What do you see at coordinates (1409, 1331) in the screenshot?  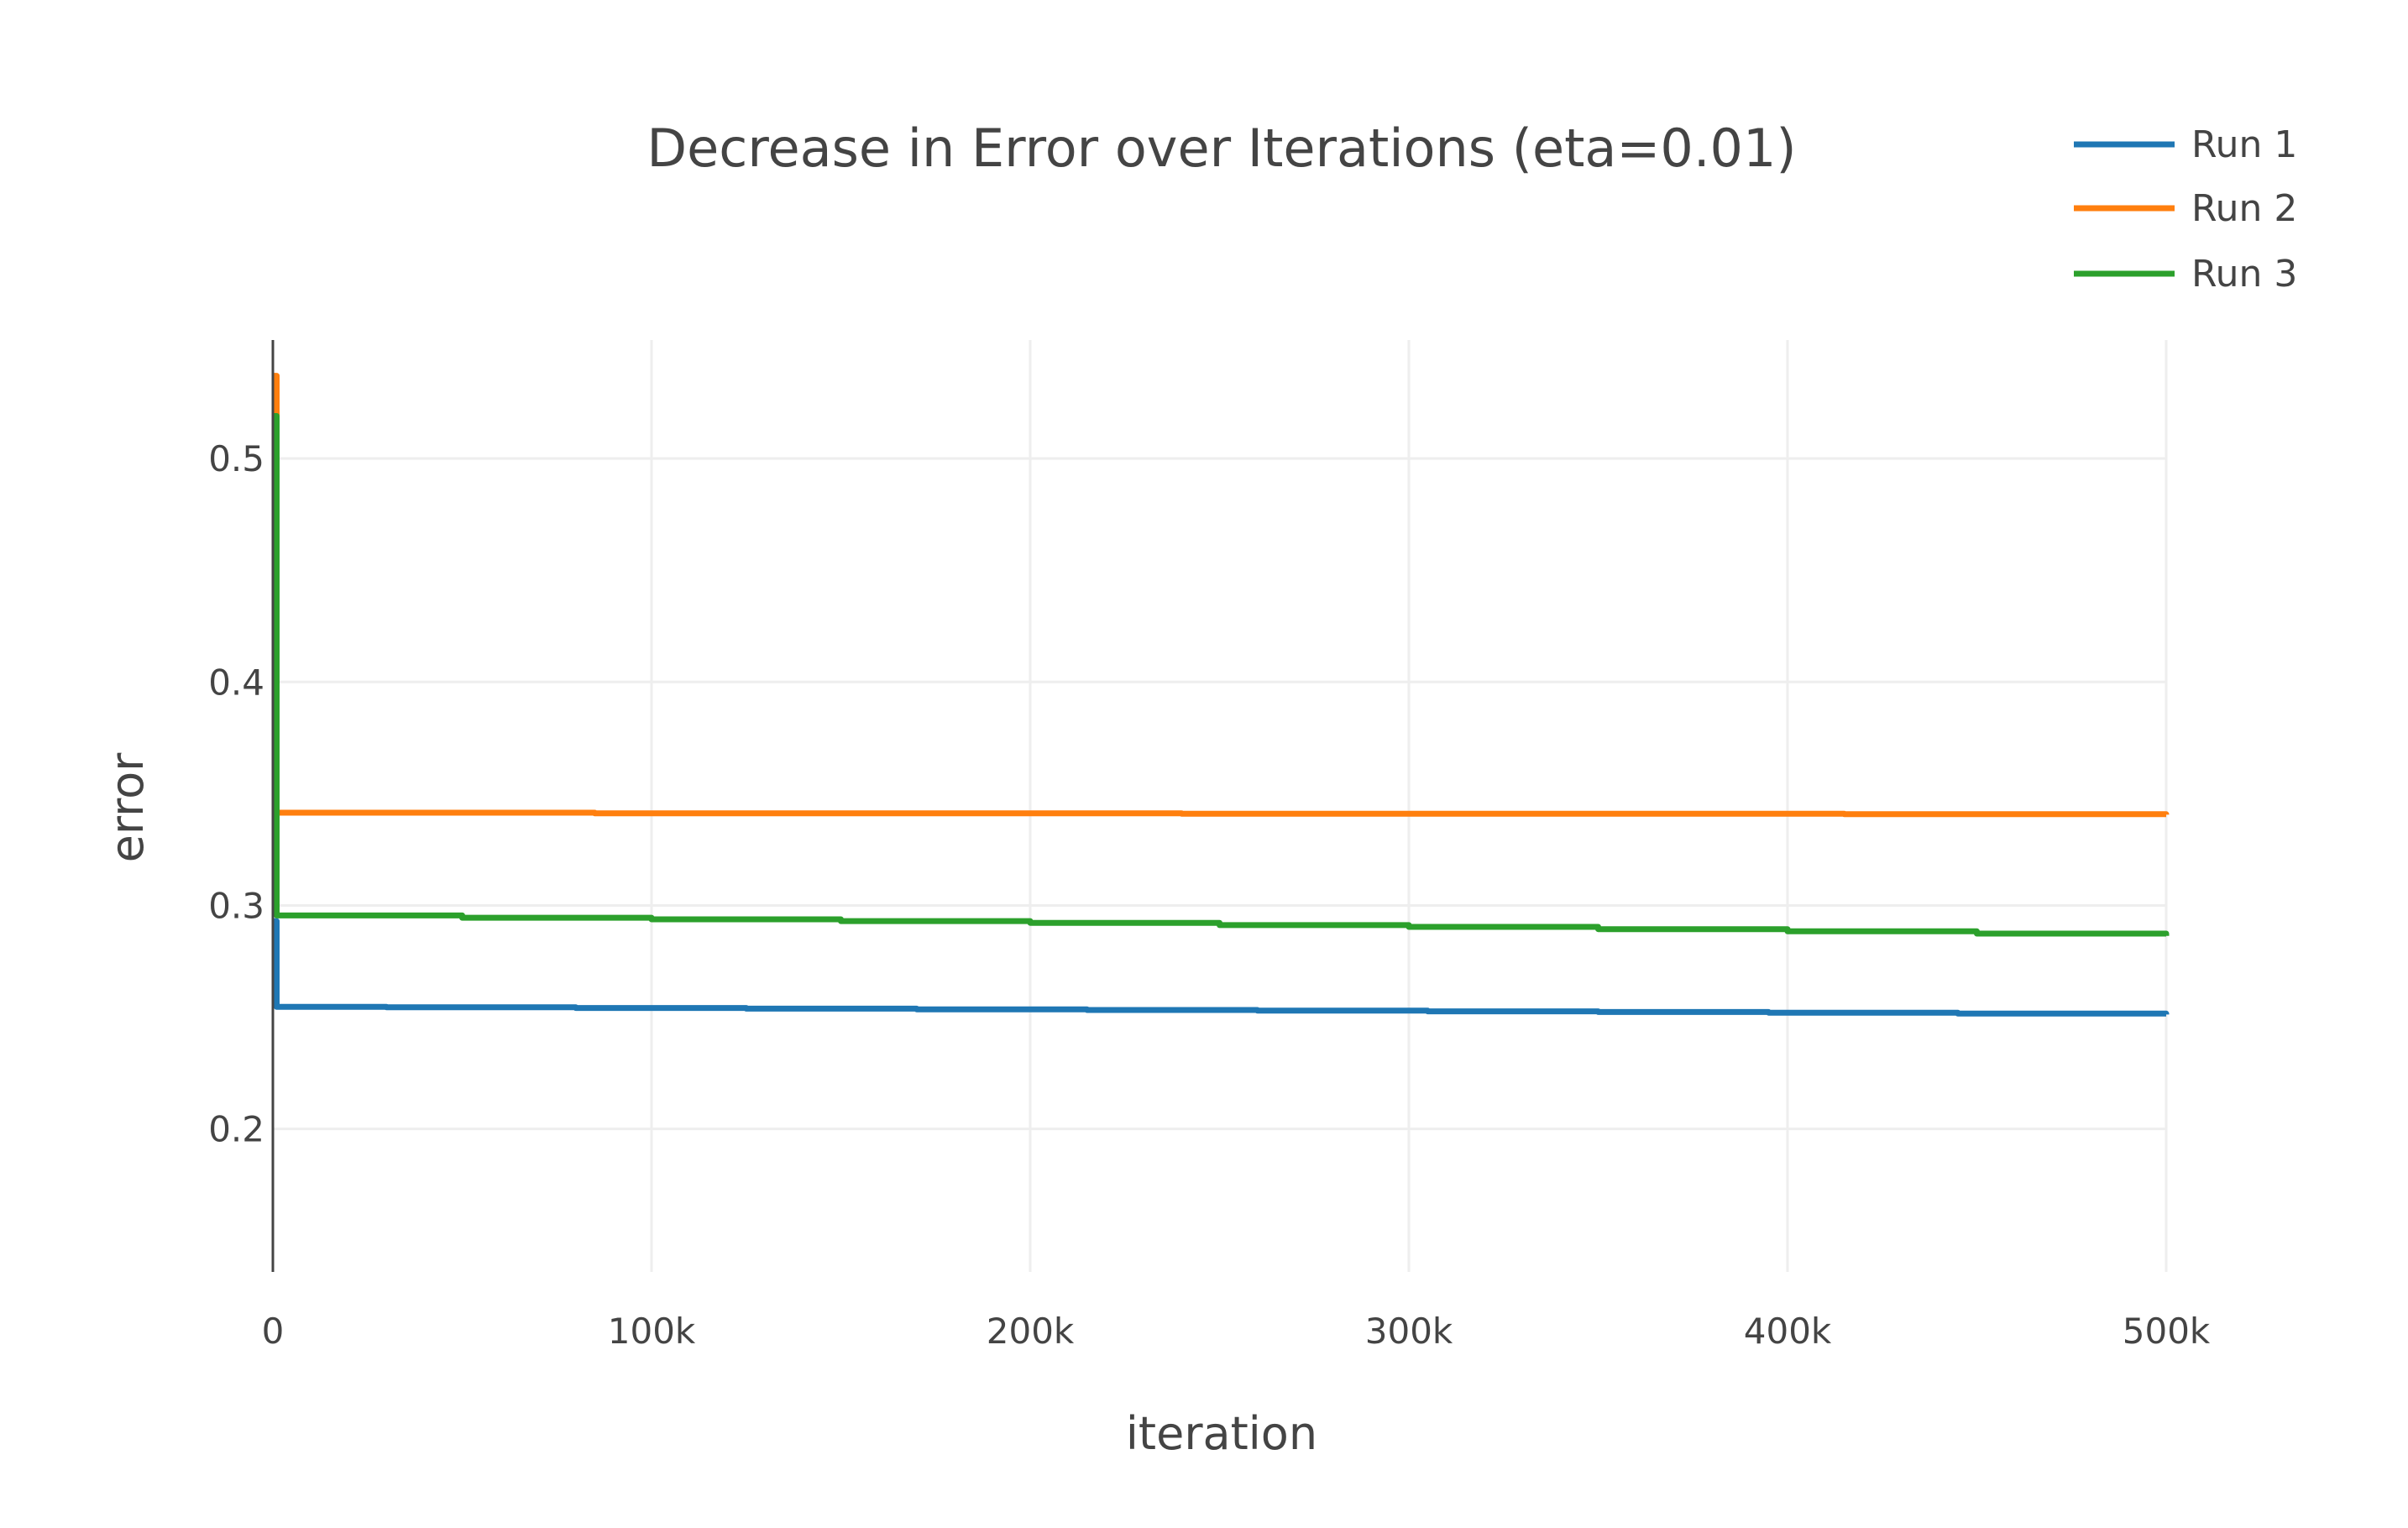 I see `x-tick-label: 300k` at bounding box center [1409, 1331].